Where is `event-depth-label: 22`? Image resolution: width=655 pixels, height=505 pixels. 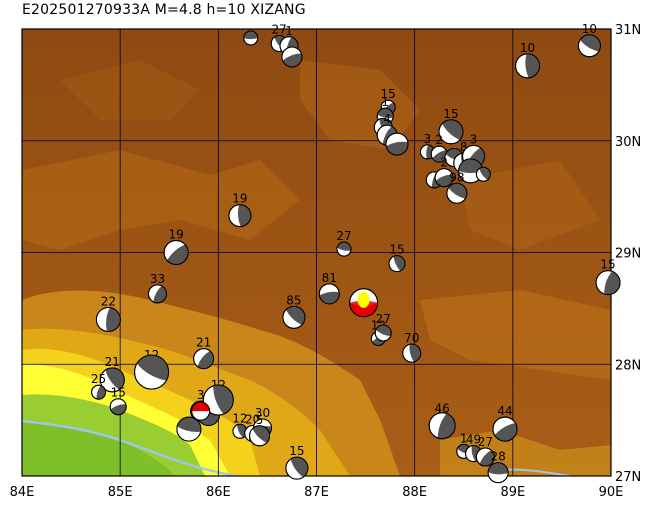
event-depth-label: 22 is located at coordinates (108, 302).